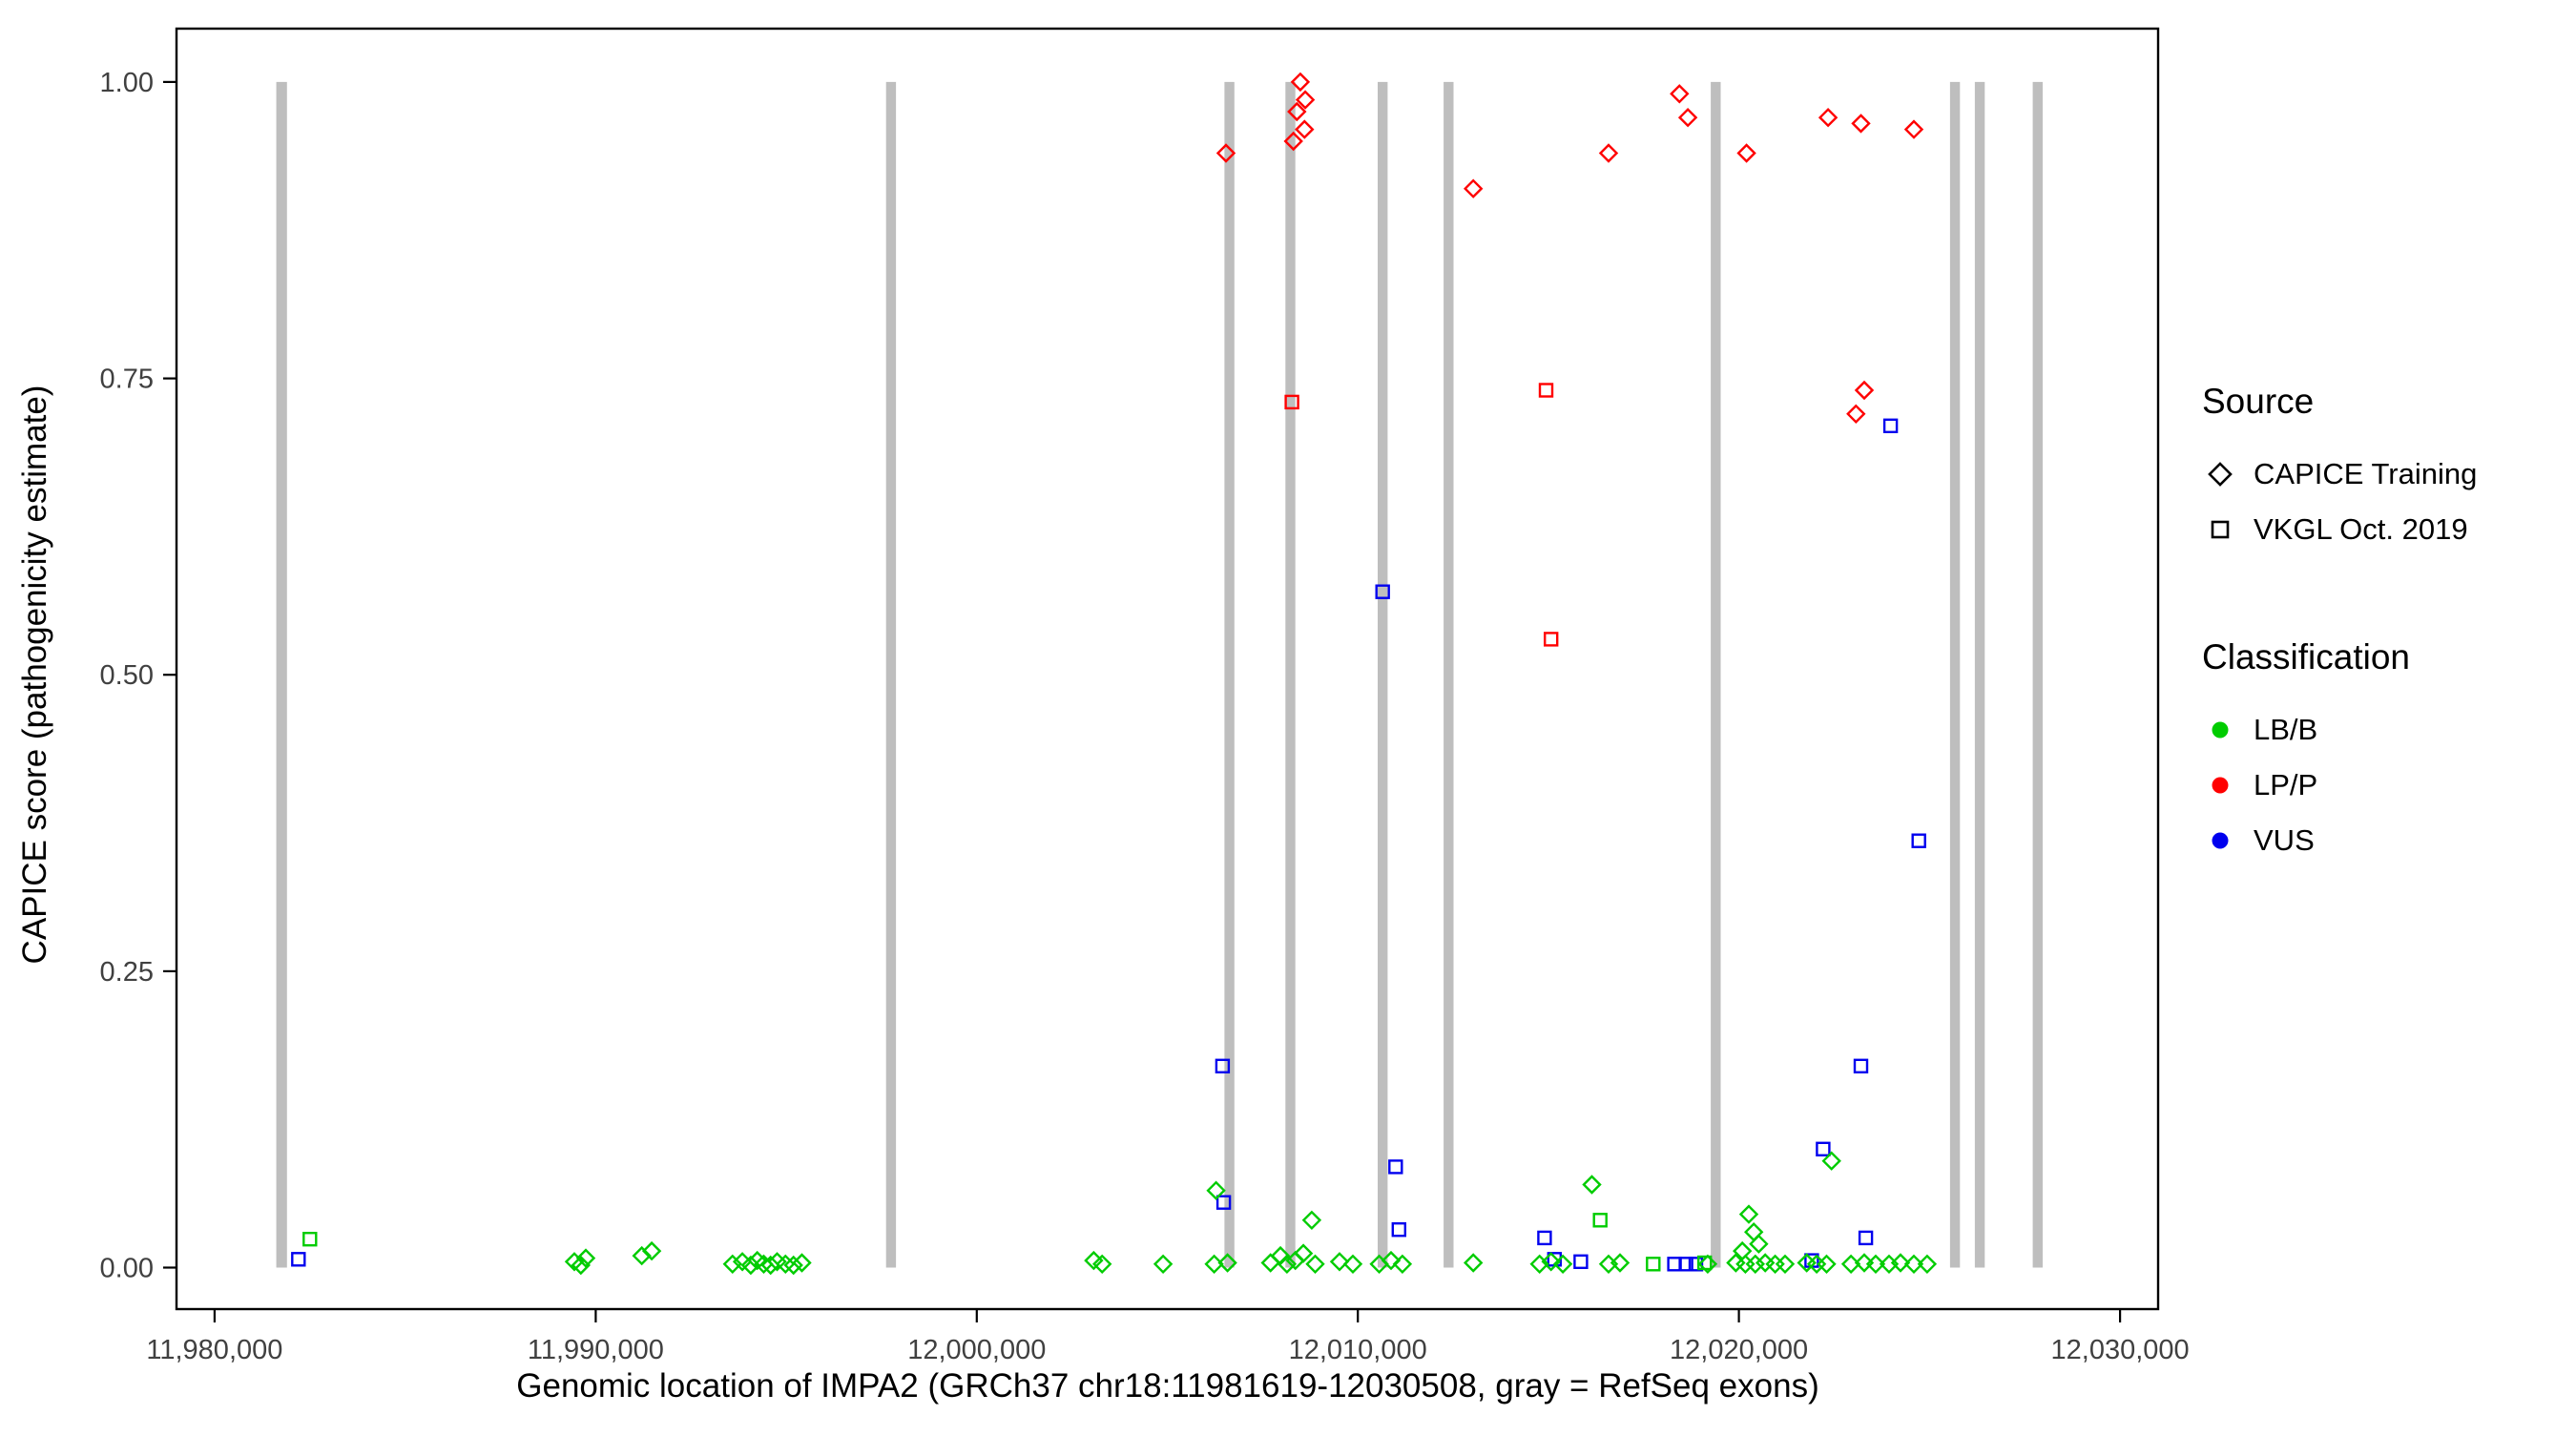 The image size is (2576, 1436). What do you see at coordinates (2306, 656) in the screenshot?
I see `legend-classification-title: Classification` at bounding box center [2306, 656].